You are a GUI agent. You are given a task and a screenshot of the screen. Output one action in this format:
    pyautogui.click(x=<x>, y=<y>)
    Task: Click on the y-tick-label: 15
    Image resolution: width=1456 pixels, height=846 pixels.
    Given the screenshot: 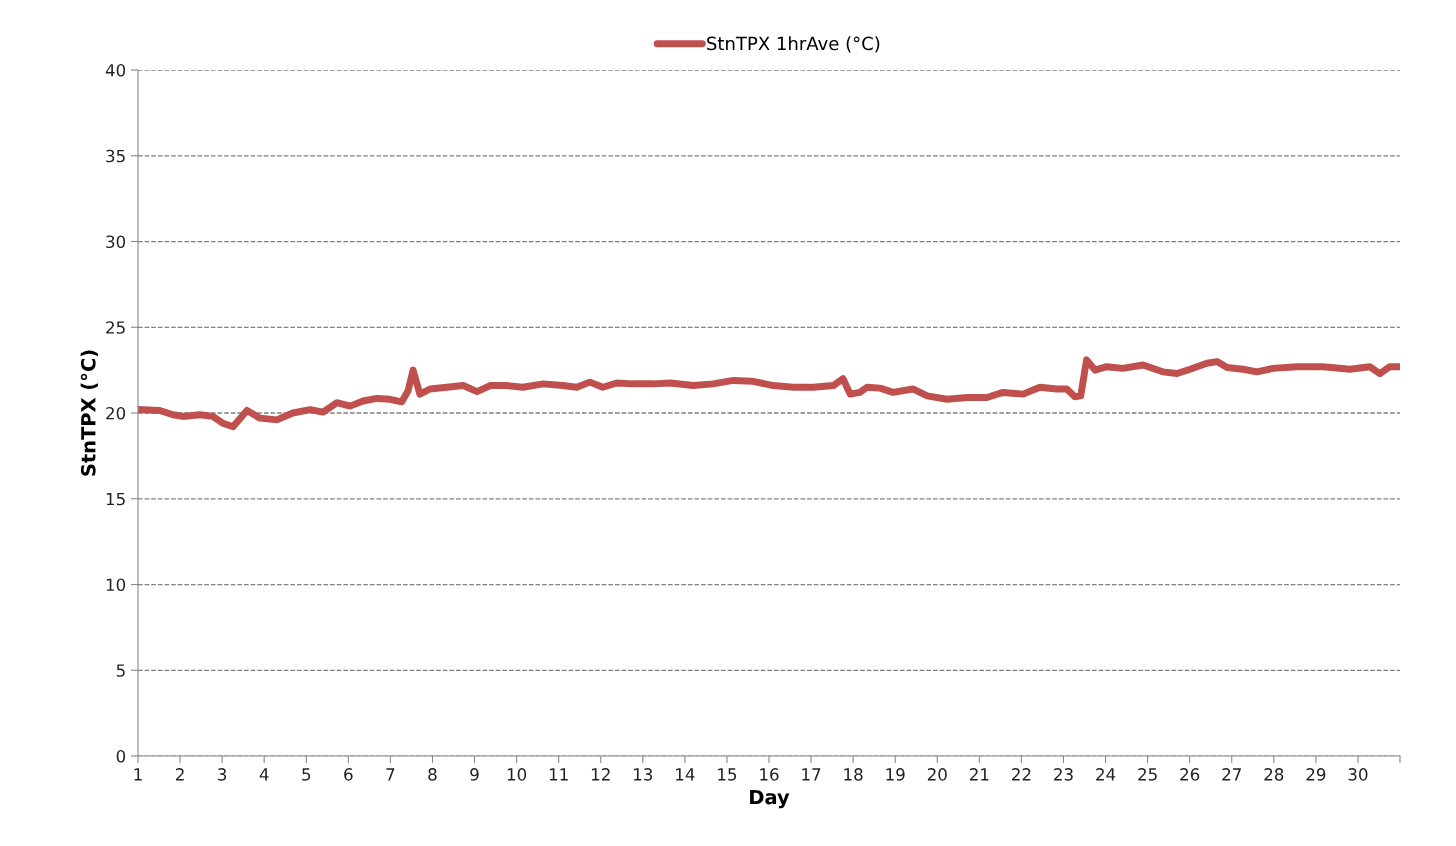 What is the action you would take?
    pyautogui.click(x=115, y=499)
    